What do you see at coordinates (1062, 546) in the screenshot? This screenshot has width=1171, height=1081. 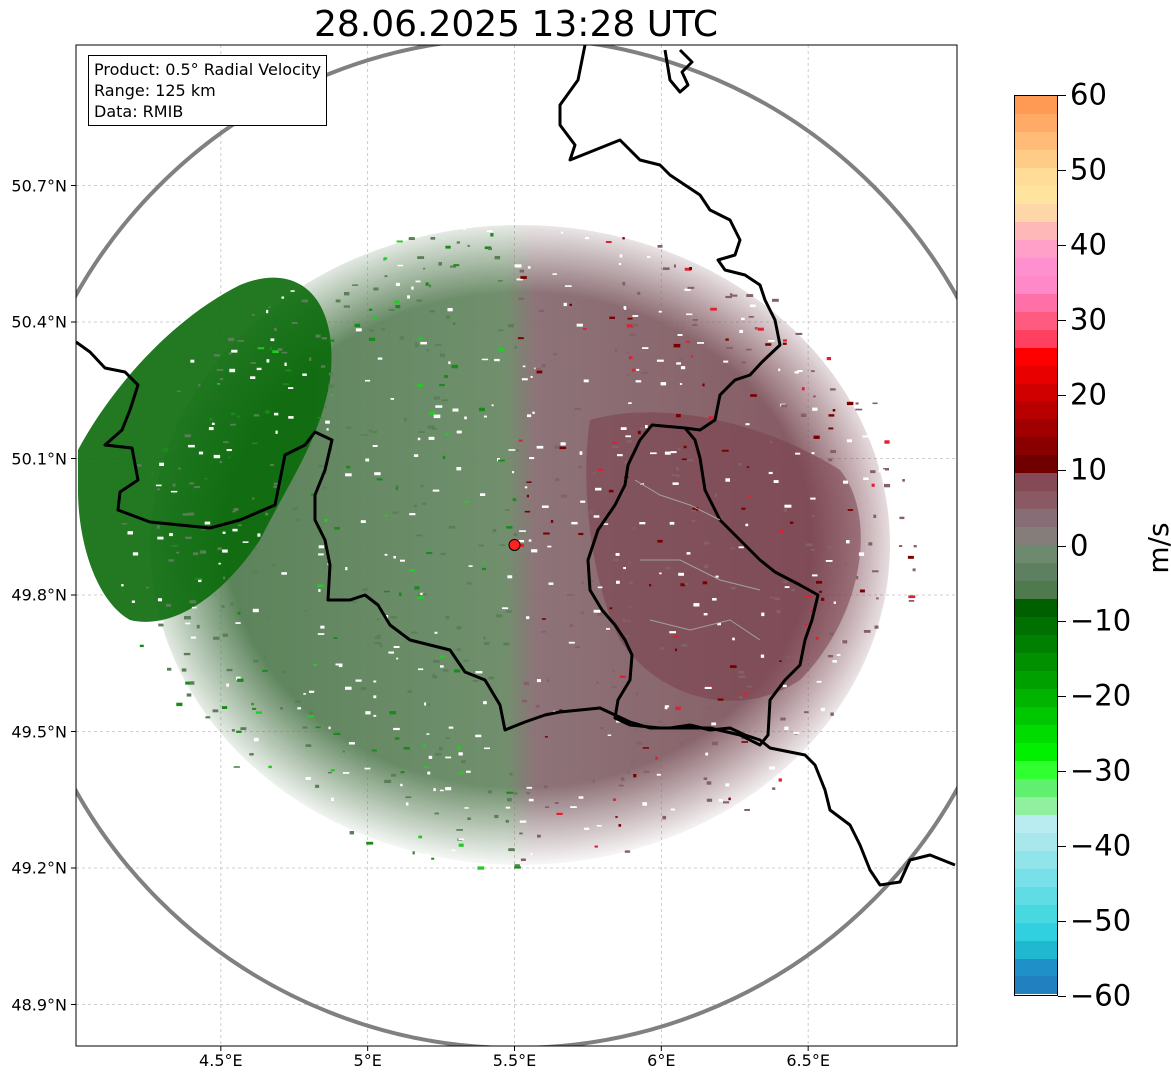 I see `colorbar-tick` at bounding box center [1062, 546].